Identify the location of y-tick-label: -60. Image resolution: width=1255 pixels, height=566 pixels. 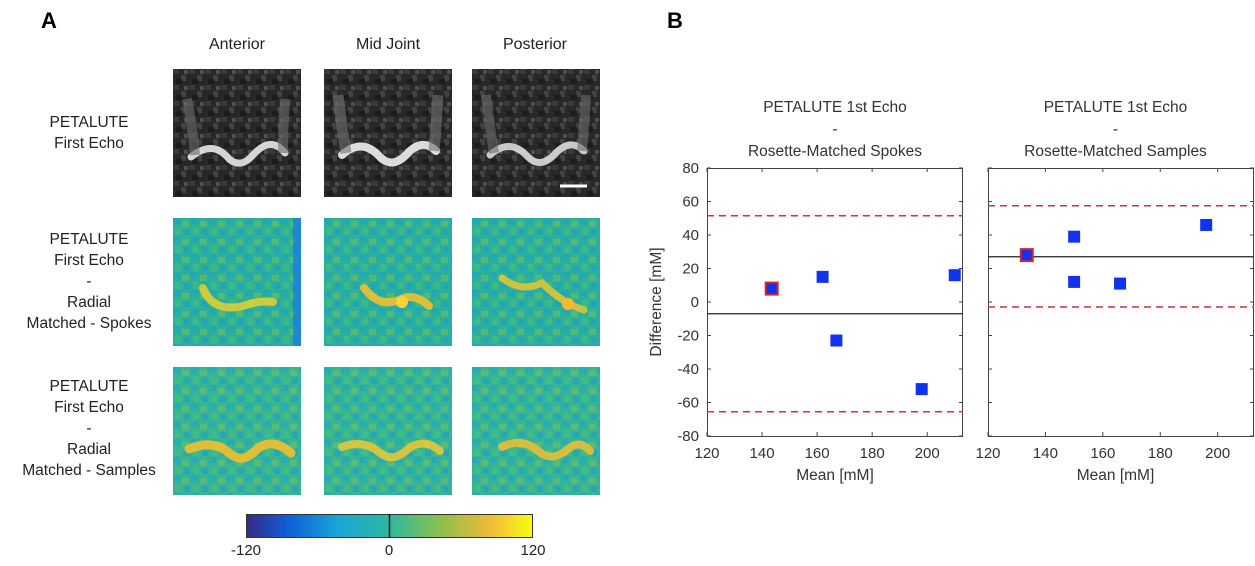
(688, 403).